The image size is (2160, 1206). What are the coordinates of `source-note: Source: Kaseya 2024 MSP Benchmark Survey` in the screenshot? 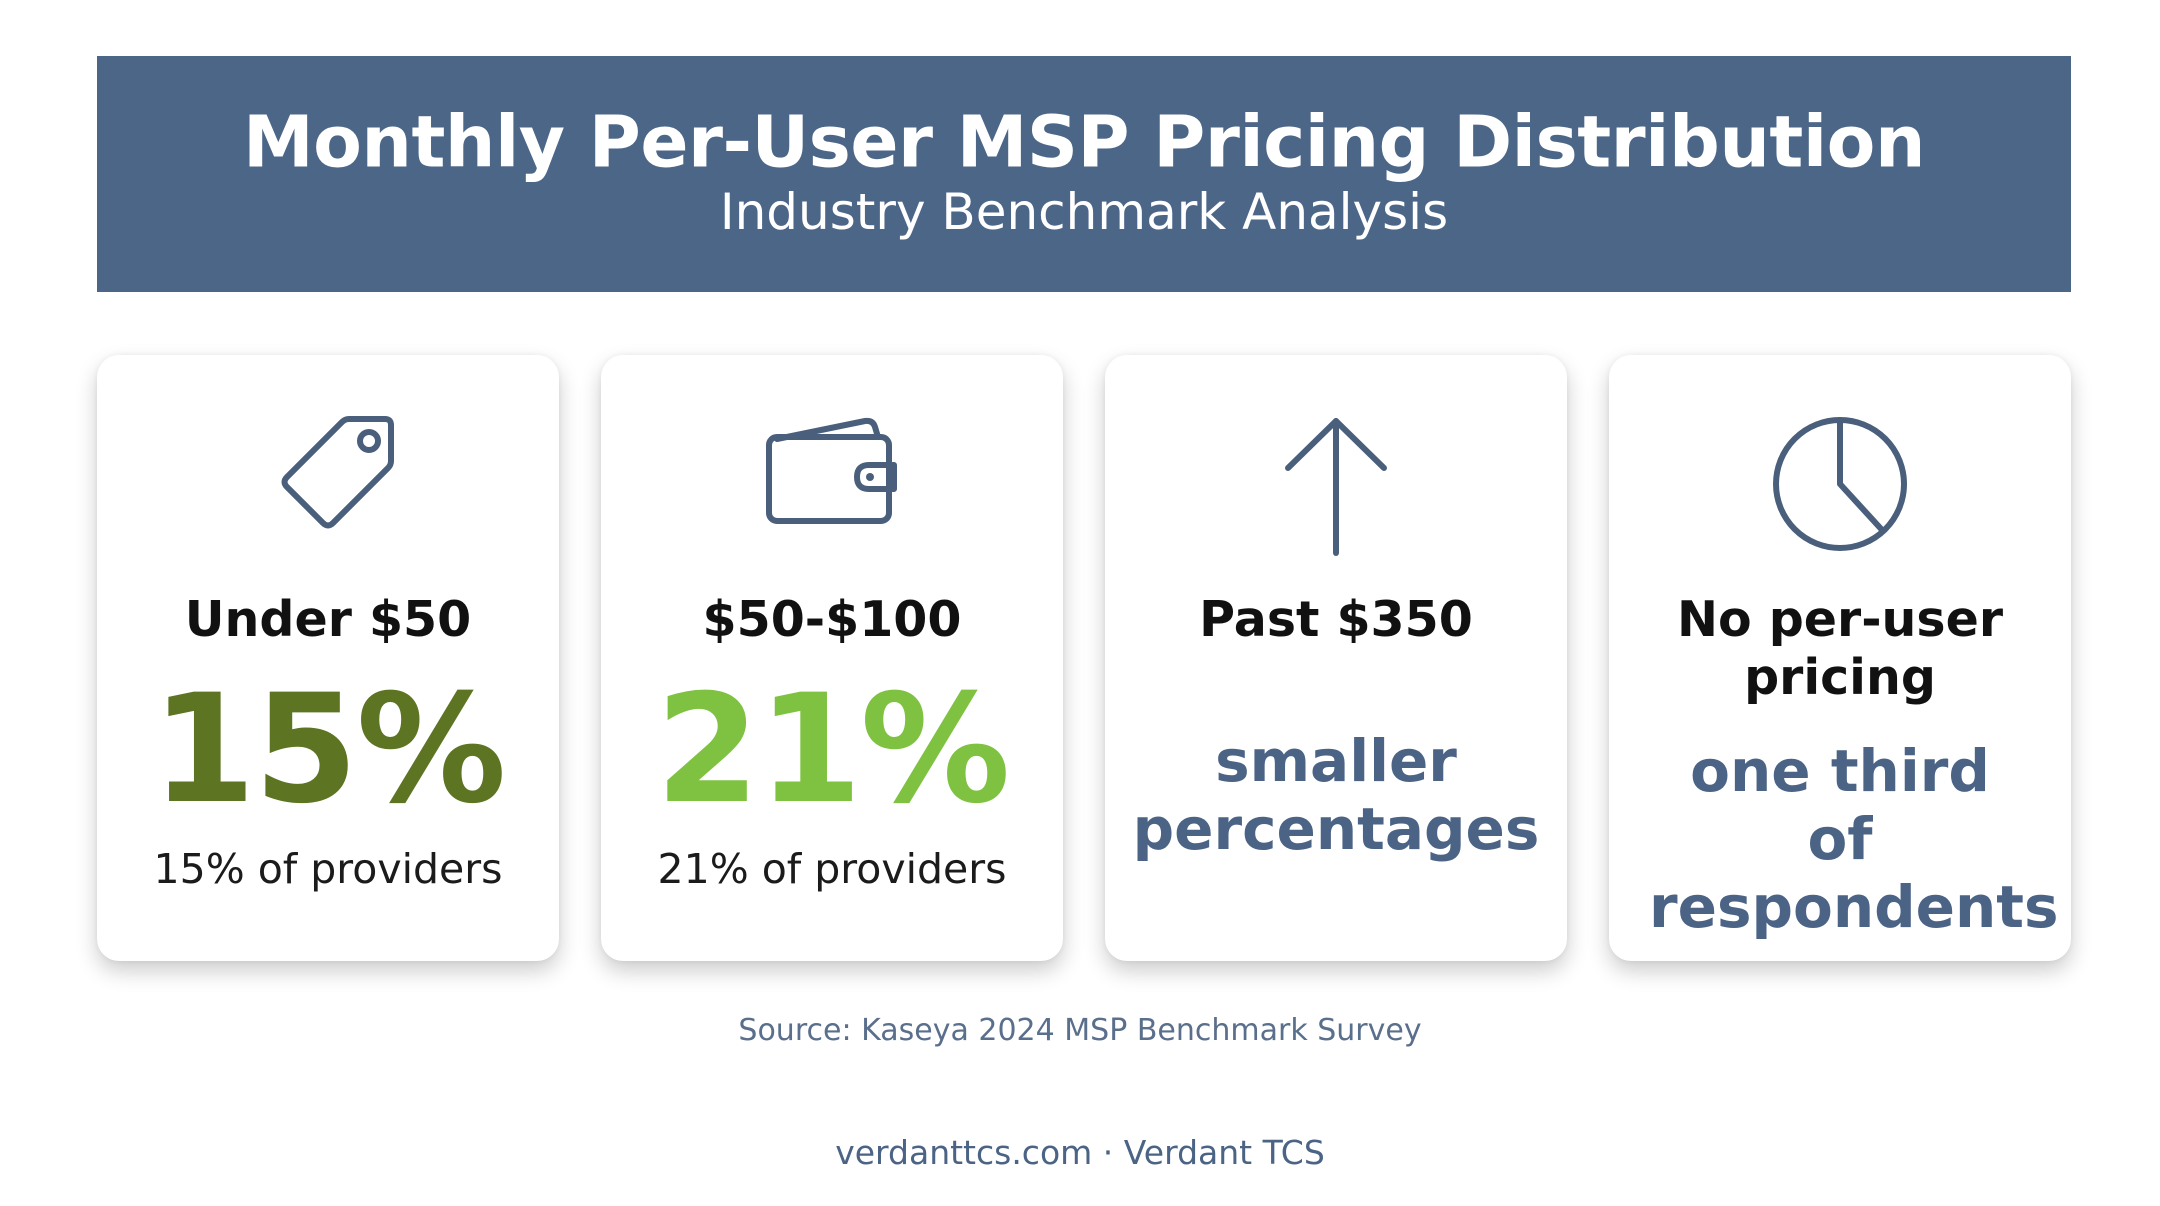 It's located at (1080, 1030).